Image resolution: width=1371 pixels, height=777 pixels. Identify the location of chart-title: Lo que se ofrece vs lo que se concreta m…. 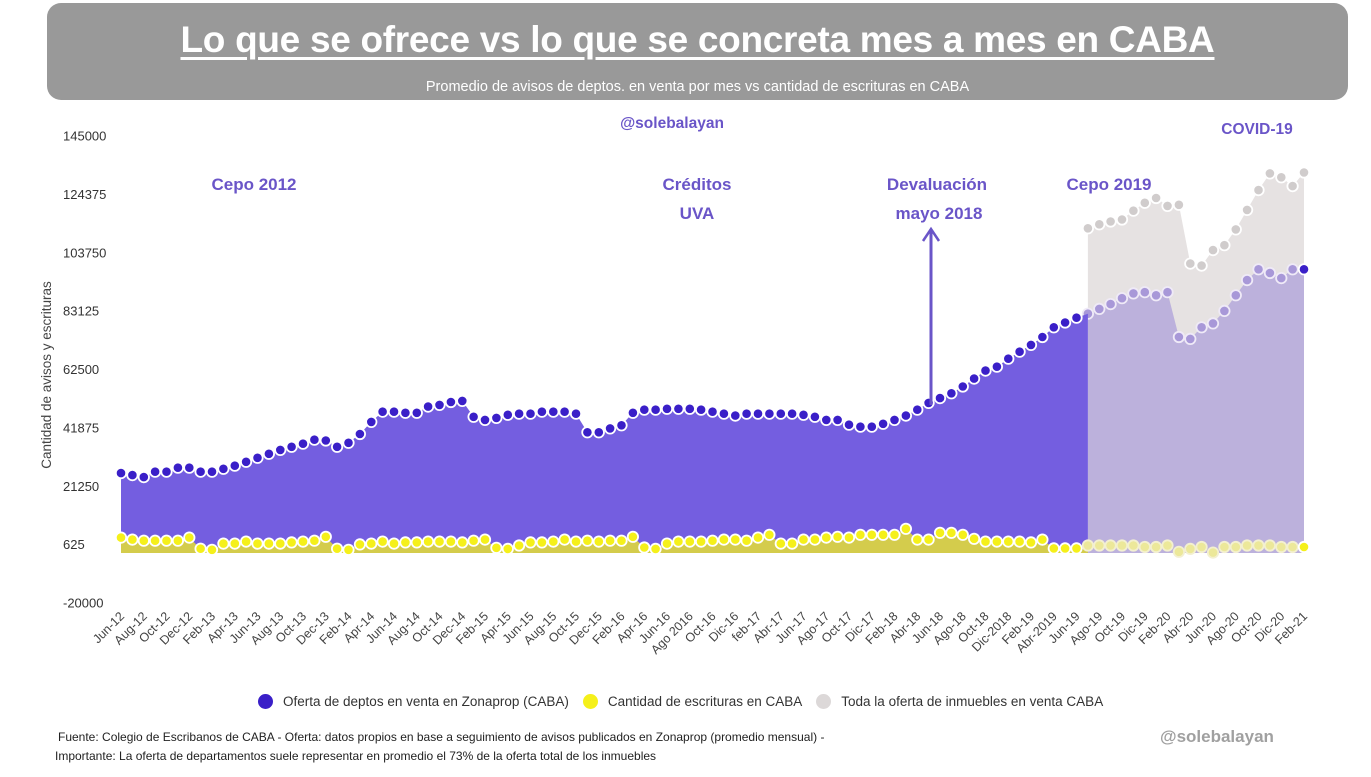
(697, 39).